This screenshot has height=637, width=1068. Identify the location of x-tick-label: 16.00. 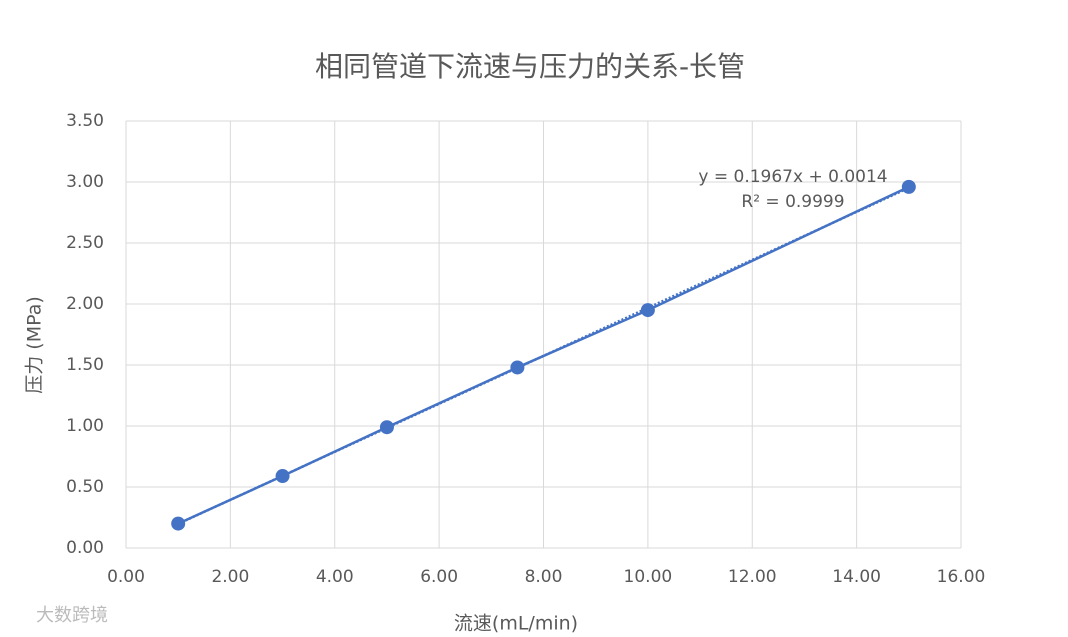
(961, 577).